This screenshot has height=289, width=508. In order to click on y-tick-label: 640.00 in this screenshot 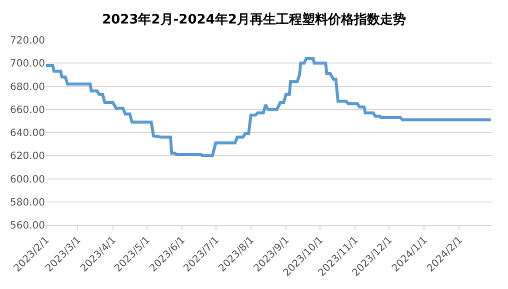, I will do `click(27, 133)`.